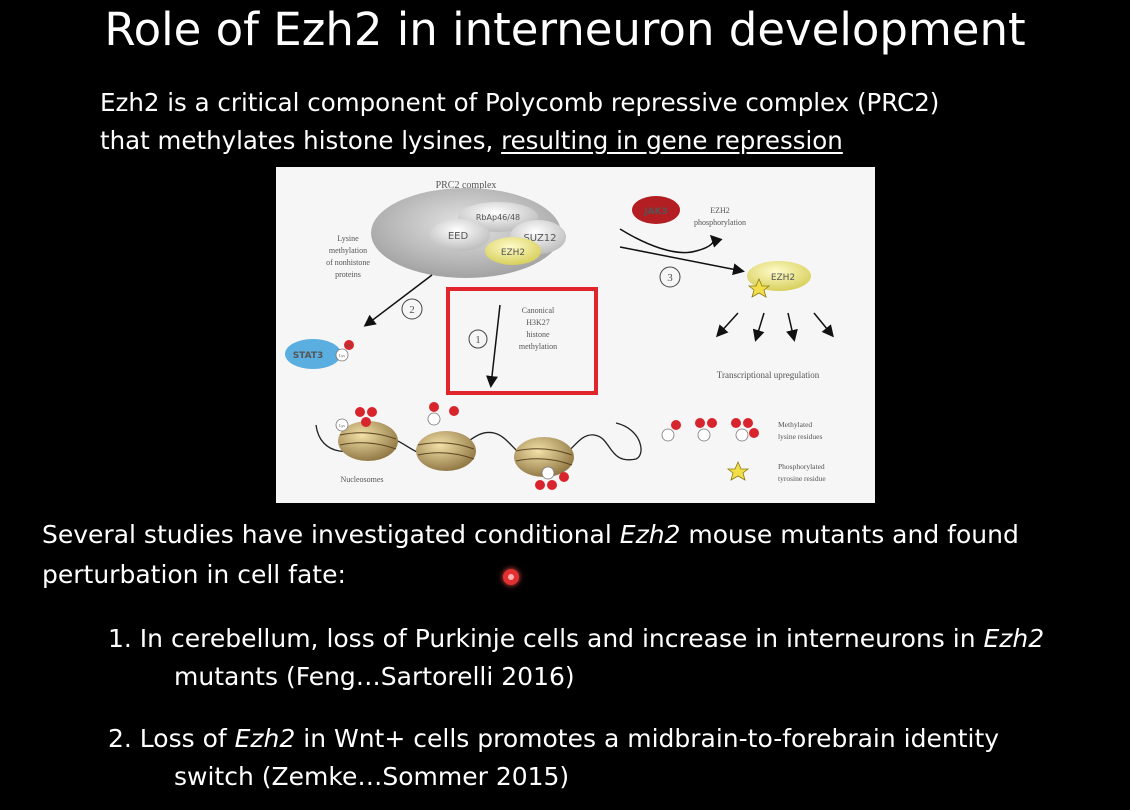  I want to click on phospho-star-icon, so click(759, 287).